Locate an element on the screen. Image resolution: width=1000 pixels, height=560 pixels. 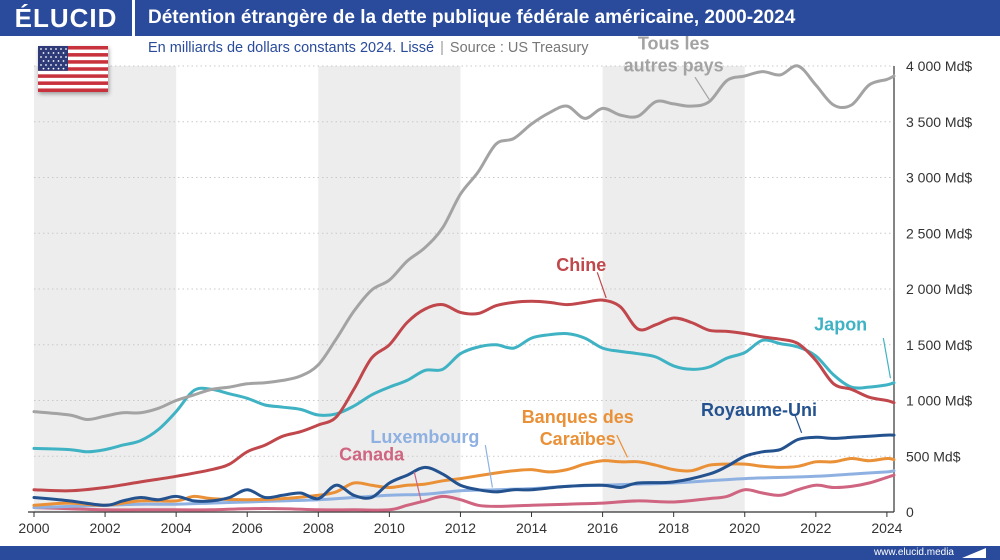
series-label-royaume-uni: Royaume-Uni is located at coordinates (759, 410).